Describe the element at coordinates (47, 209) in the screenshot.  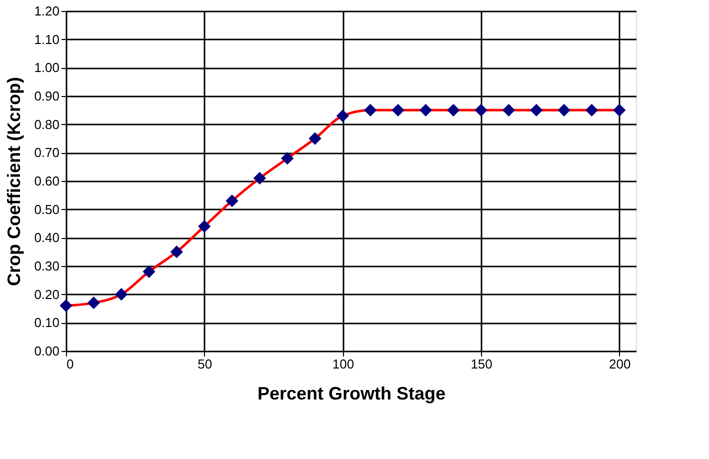
I see `y-tick-label: 0.50` at that location.